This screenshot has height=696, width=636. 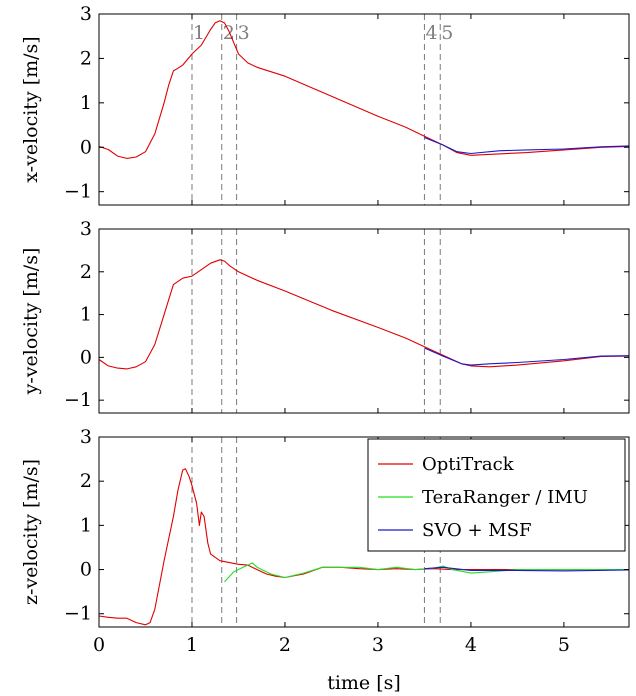 What do you see at coordinates (364, 314) in the screenshot?
I see `series-line-optitrack` at bounding box center [364, 314].